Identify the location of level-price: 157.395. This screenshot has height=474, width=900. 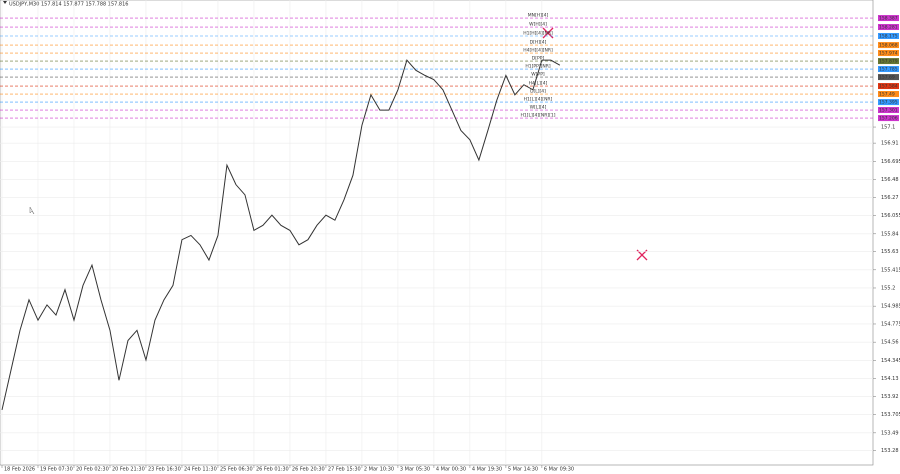
(888, 103).